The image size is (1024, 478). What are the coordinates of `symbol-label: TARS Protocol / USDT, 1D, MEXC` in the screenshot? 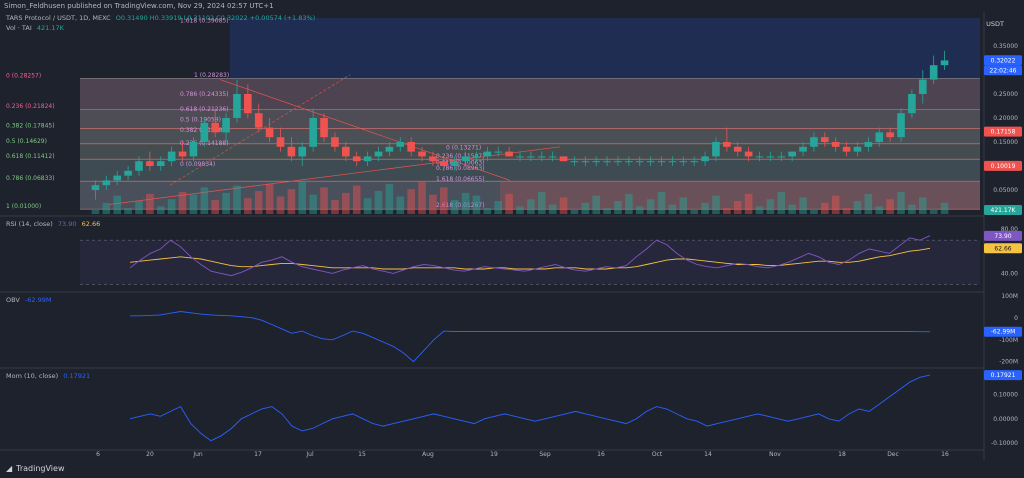 It's located at (58, 18).